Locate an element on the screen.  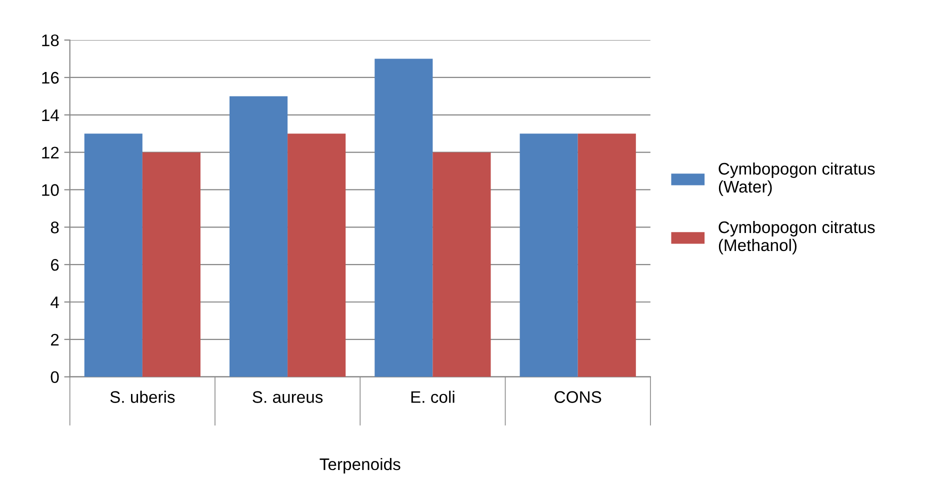
y-tick-label: 6 is located at coordinates (55, 264).